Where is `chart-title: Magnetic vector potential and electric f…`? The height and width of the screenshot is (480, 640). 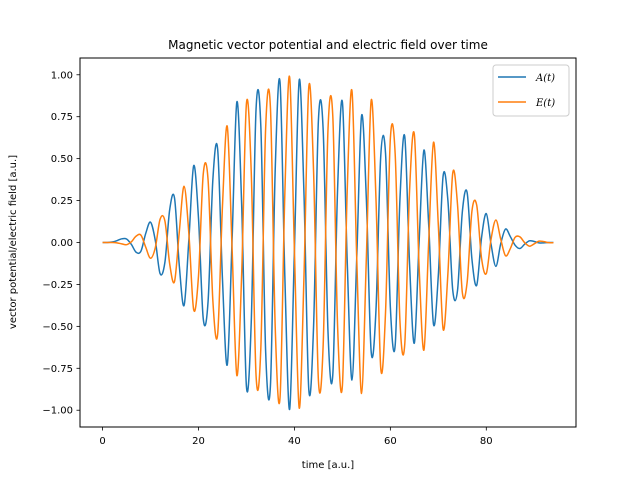
chart-title: Magnetic vector potential and electric f… is located at coordinates (328, 45).